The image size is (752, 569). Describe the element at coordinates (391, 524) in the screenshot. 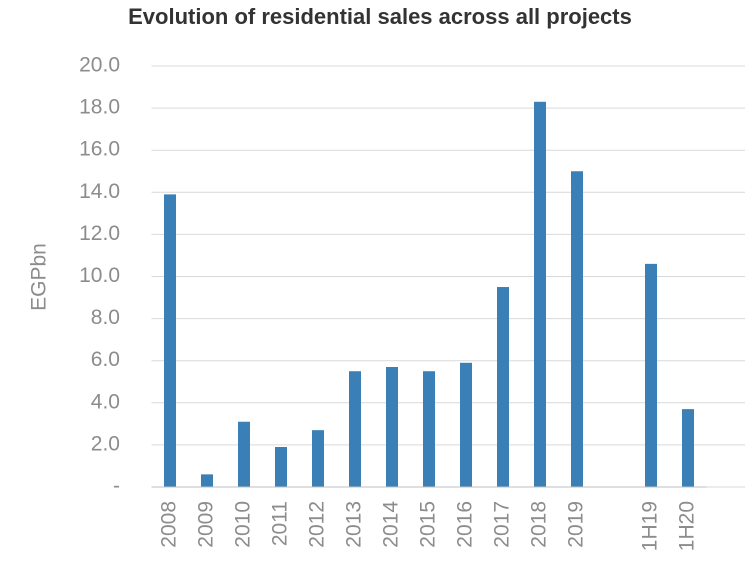

I see `x-tick-label: 2014` at that location.